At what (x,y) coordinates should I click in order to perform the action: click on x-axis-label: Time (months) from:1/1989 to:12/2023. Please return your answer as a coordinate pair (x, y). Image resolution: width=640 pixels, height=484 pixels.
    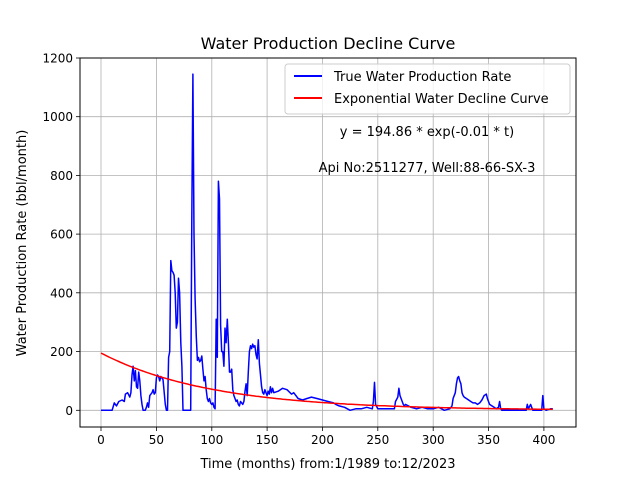
    Looking at the image, I should click on (327, 464).